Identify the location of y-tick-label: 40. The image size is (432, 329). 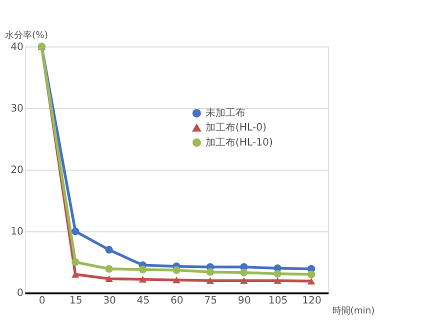
(17, 47).